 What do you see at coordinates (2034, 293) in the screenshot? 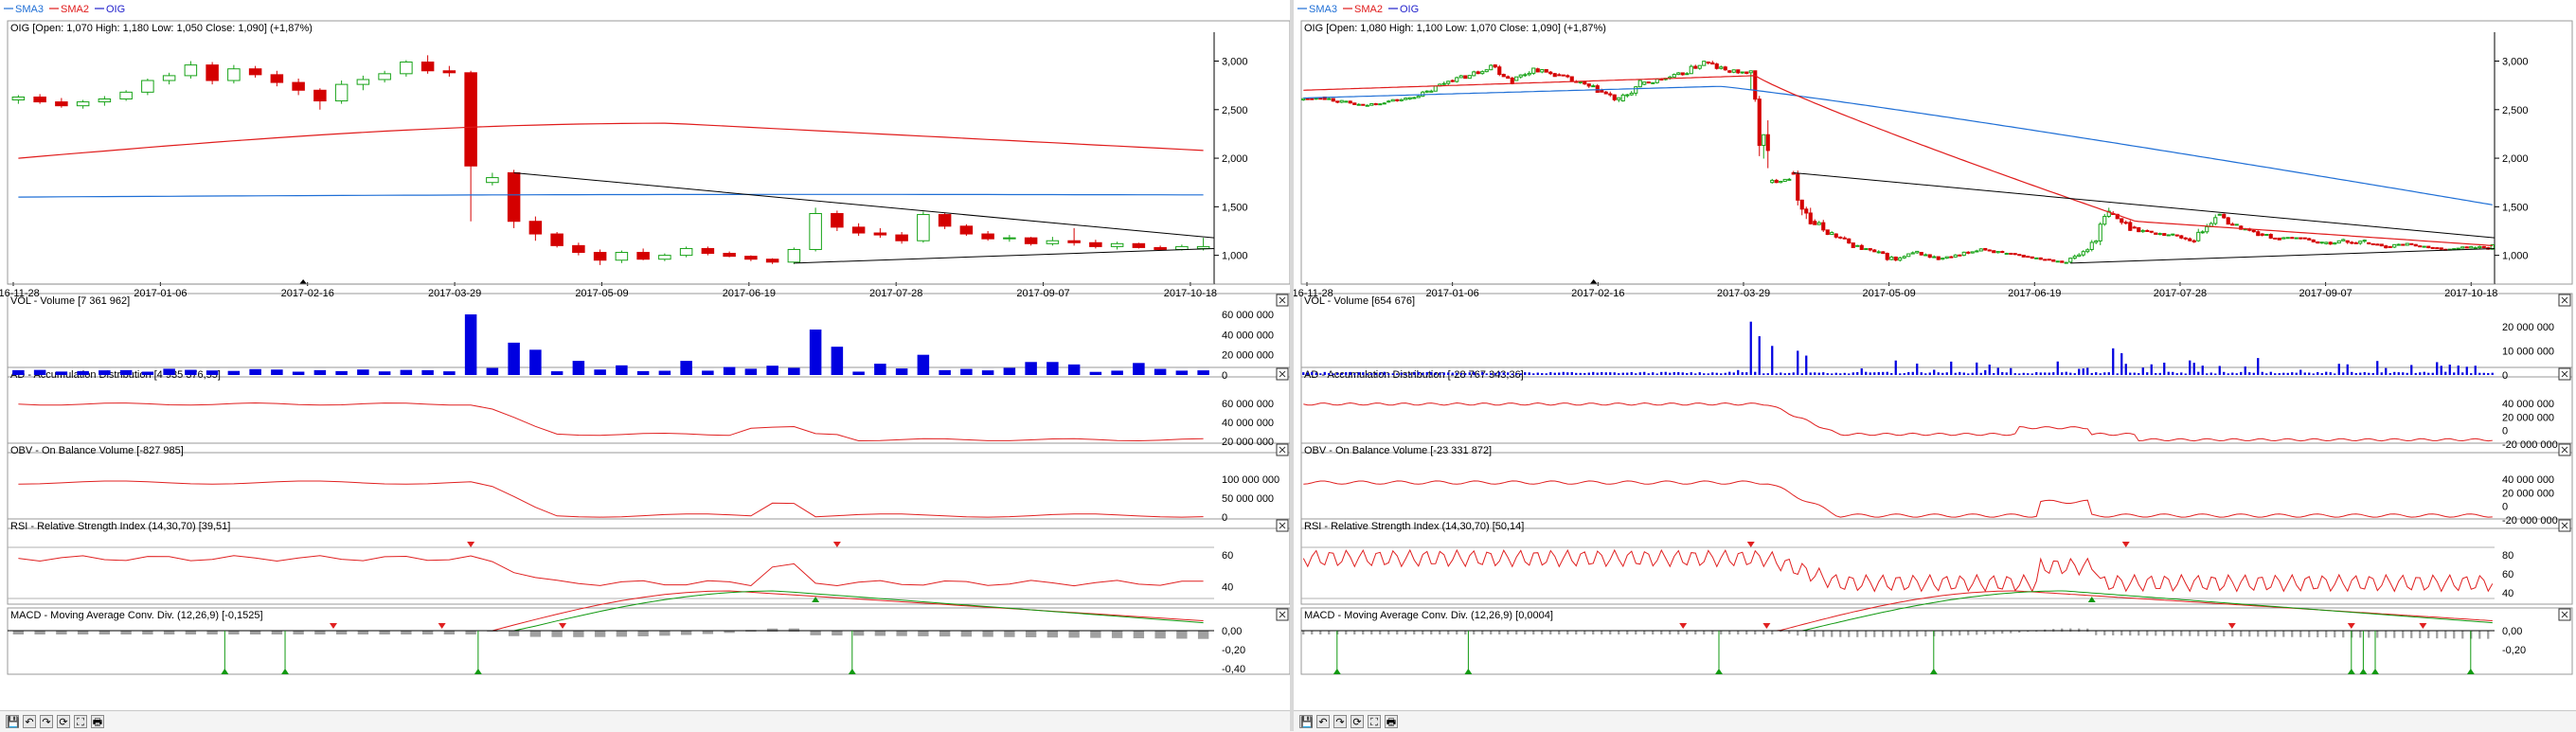
I see `date-label: 2017-06-19` at bounding box center [2034, 293].